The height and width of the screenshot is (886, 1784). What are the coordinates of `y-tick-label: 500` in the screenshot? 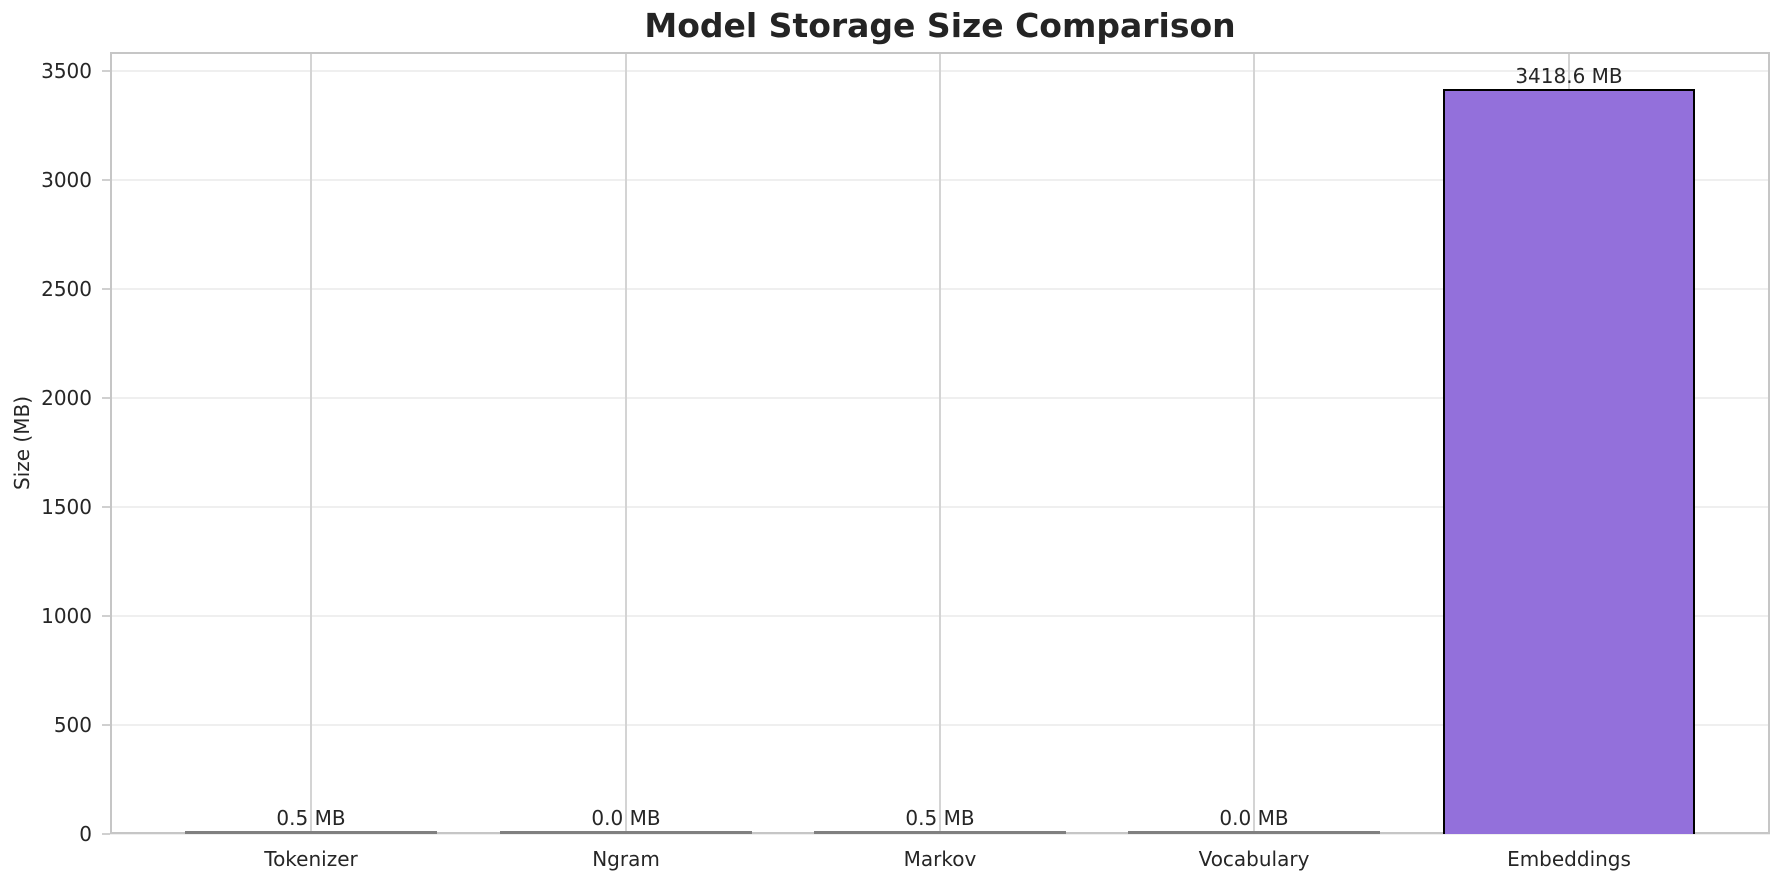 It's located at (72, 725).